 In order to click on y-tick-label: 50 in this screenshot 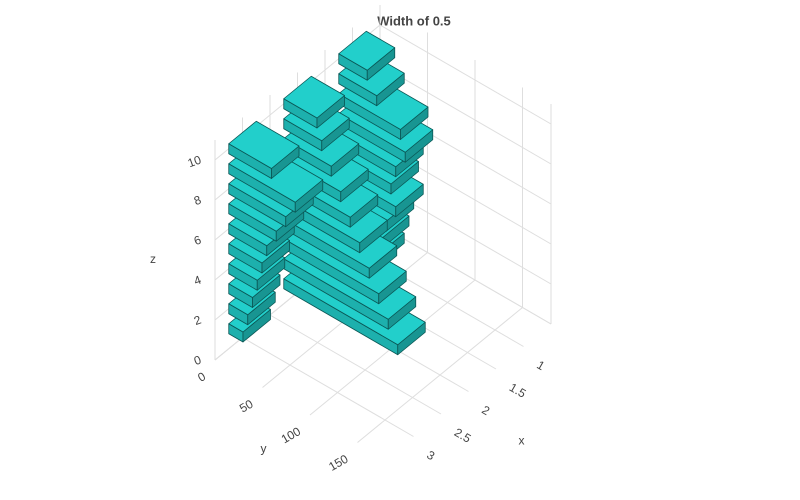, I will do `click(246, 406)`.